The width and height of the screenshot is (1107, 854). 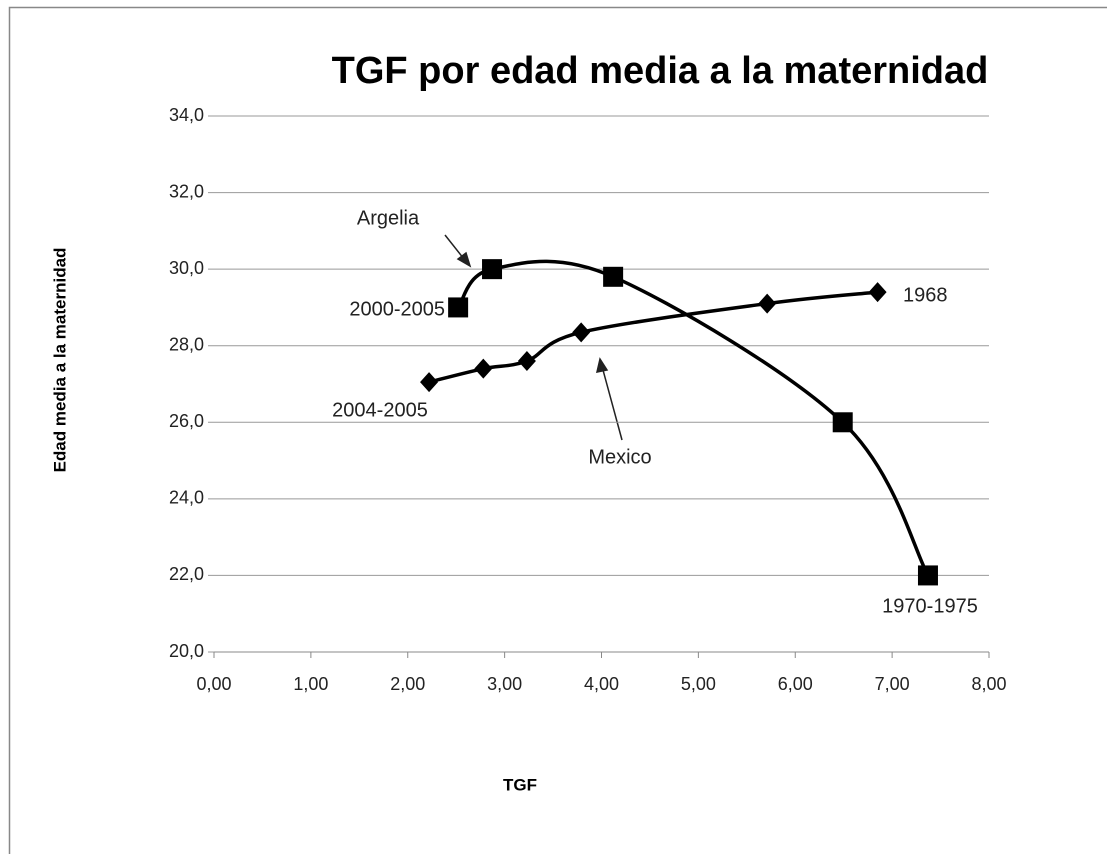 What do you see at coordinates (186, 115) in the screenshot?
I see `y-tick-label: 34,0` at bounding box center [186, 115].